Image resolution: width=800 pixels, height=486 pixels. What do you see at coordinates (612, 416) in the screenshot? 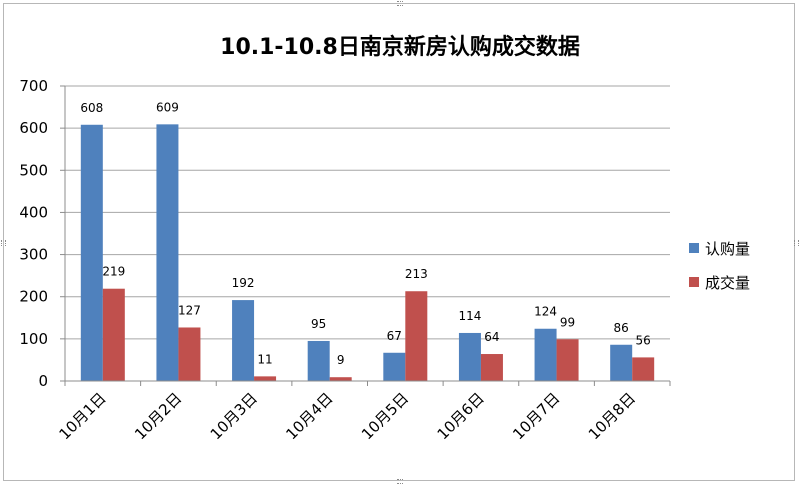
I see `x-tick-label: 10月8日` at bounding box center [612, 416].